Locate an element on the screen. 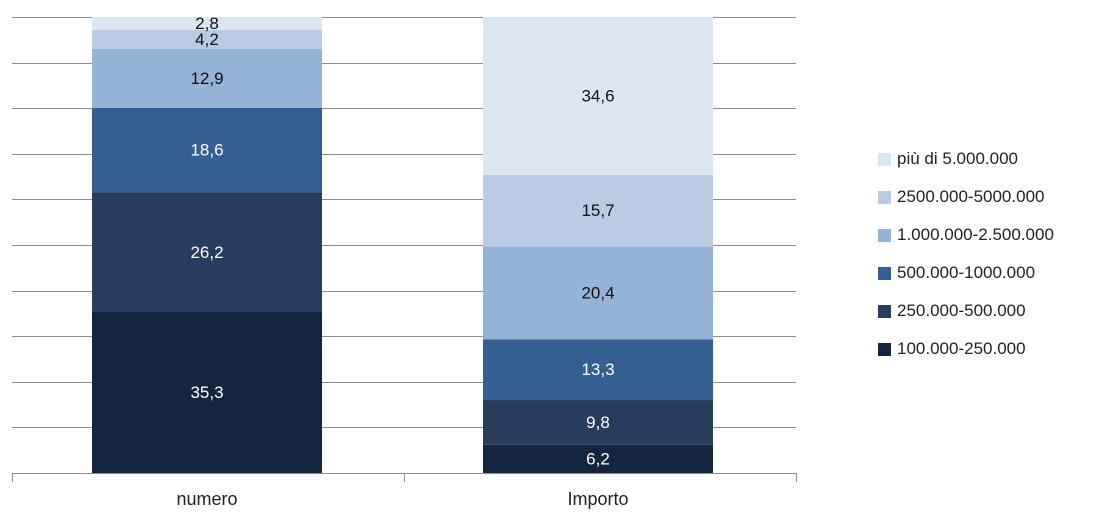 The height and width of the screenshot is (513, 1100). data-label: 9,8 is located at coordinates (598, 422).